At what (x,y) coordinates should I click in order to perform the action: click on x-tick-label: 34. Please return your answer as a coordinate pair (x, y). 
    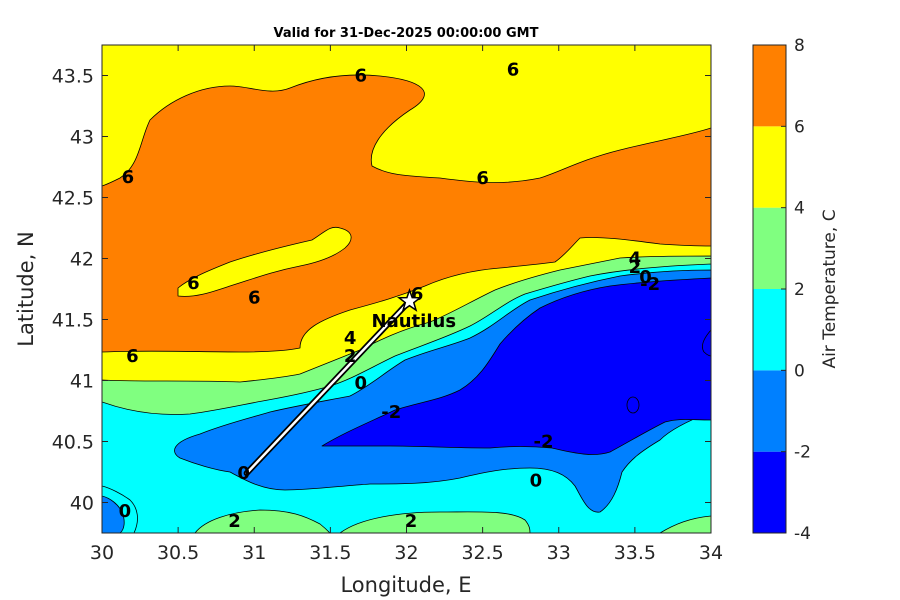
    Looking at the image, I should click on (711, 553).